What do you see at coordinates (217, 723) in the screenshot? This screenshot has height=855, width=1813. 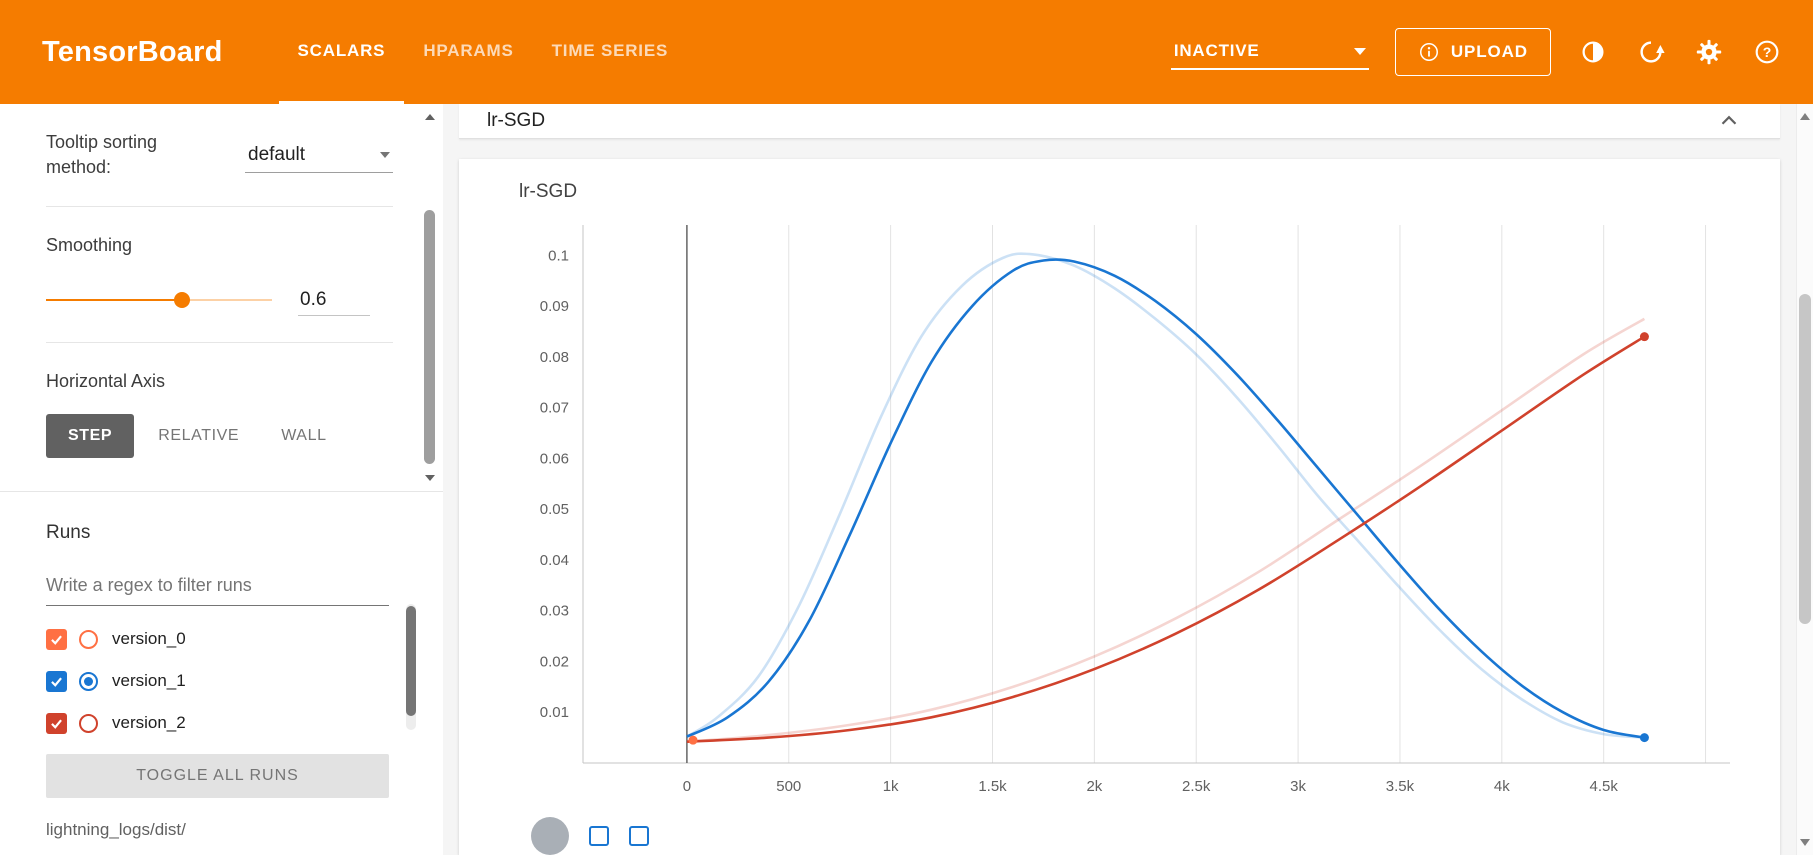 I see `run-row-version-2: version_2` at bounding box center [217, 723].